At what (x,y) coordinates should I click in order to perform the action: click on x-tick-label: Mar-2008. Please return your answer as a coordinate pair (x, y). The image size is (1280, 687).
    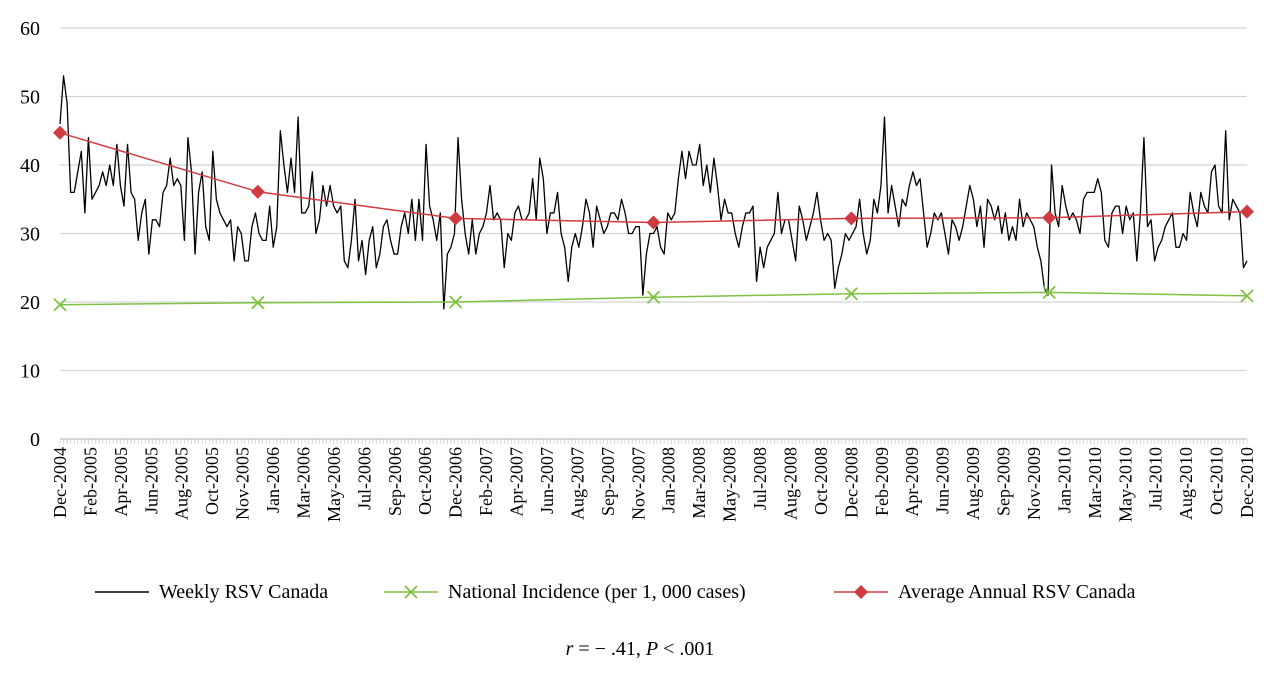
    Looking at the image, I should click on (699, 483).